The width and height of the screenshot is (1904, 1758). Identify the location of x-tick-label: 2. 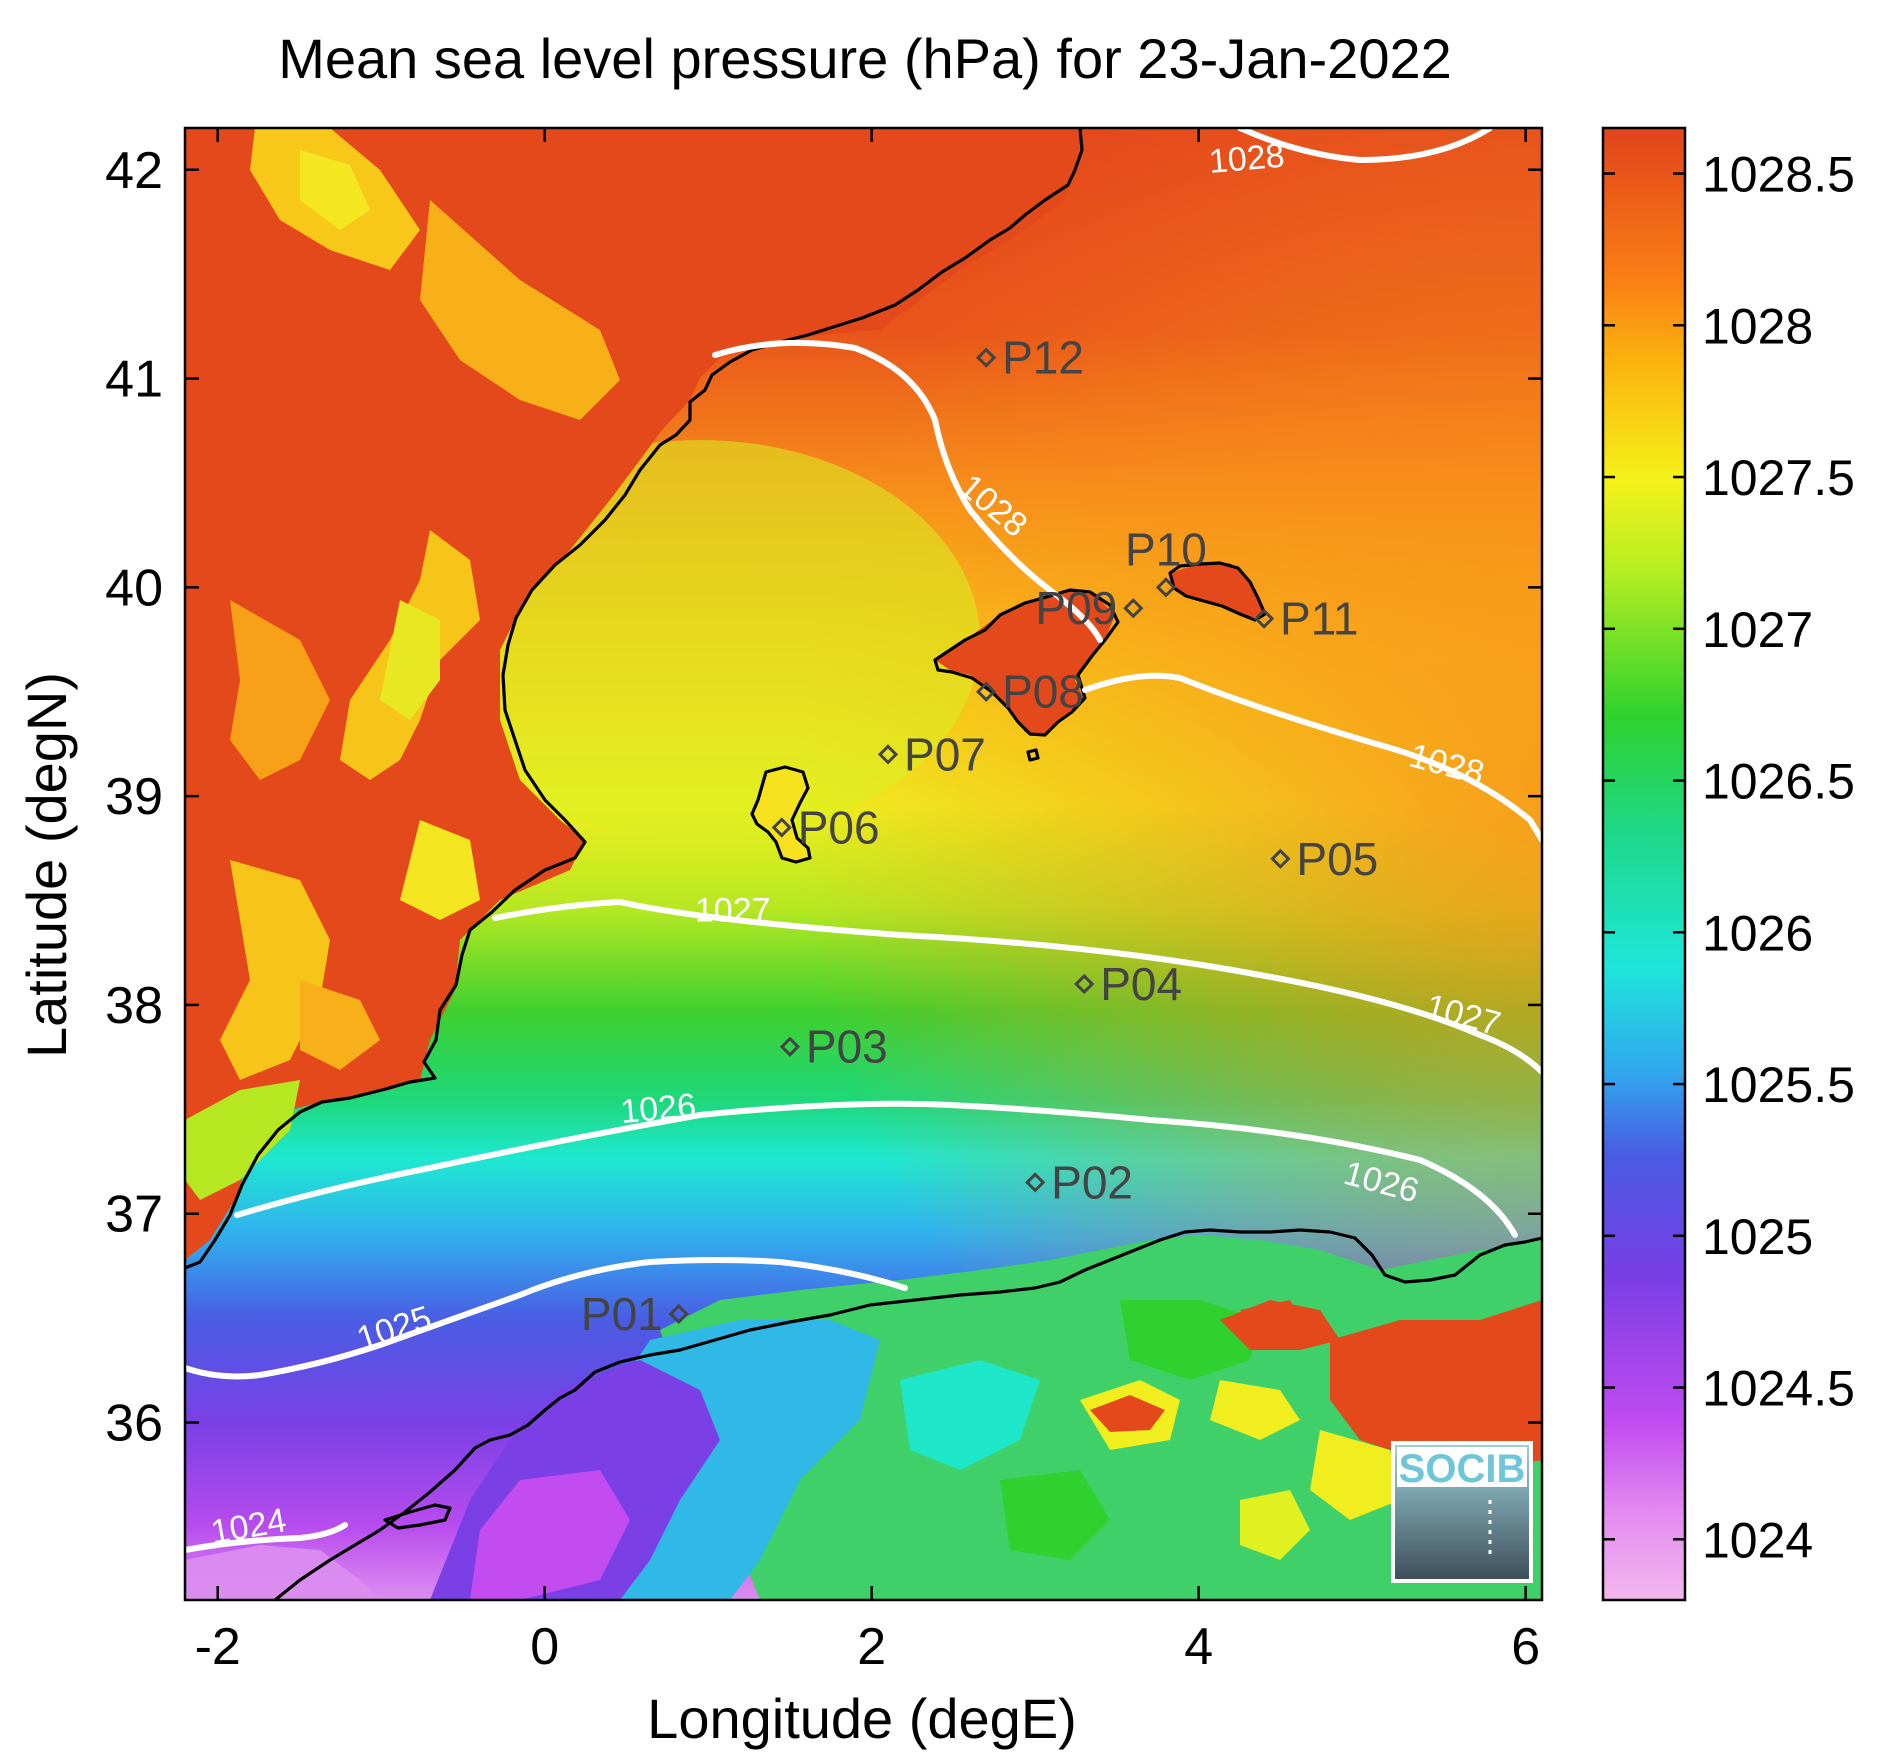
(871, 1647).